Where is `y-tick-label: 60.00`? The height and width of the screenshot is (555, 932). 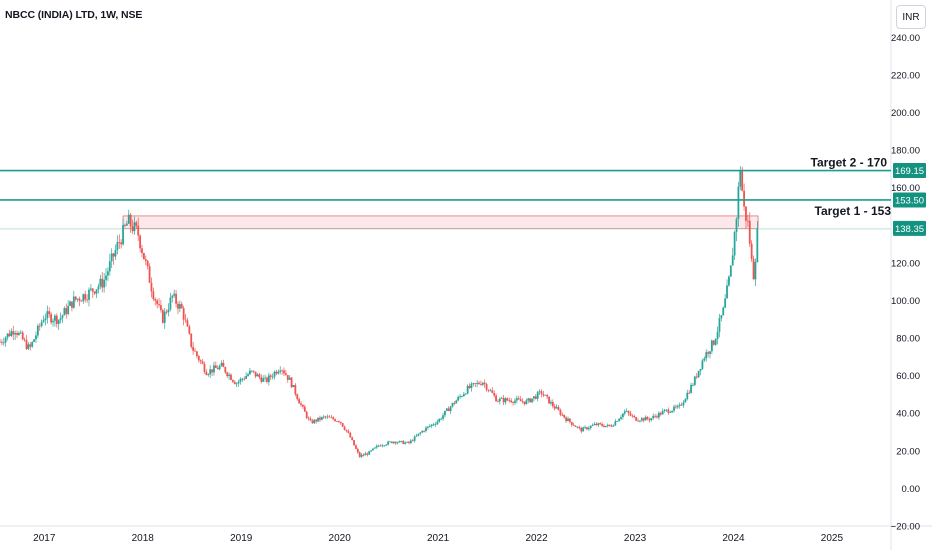
y-tick-label: 60.00 is located at coordinates (908, 376).